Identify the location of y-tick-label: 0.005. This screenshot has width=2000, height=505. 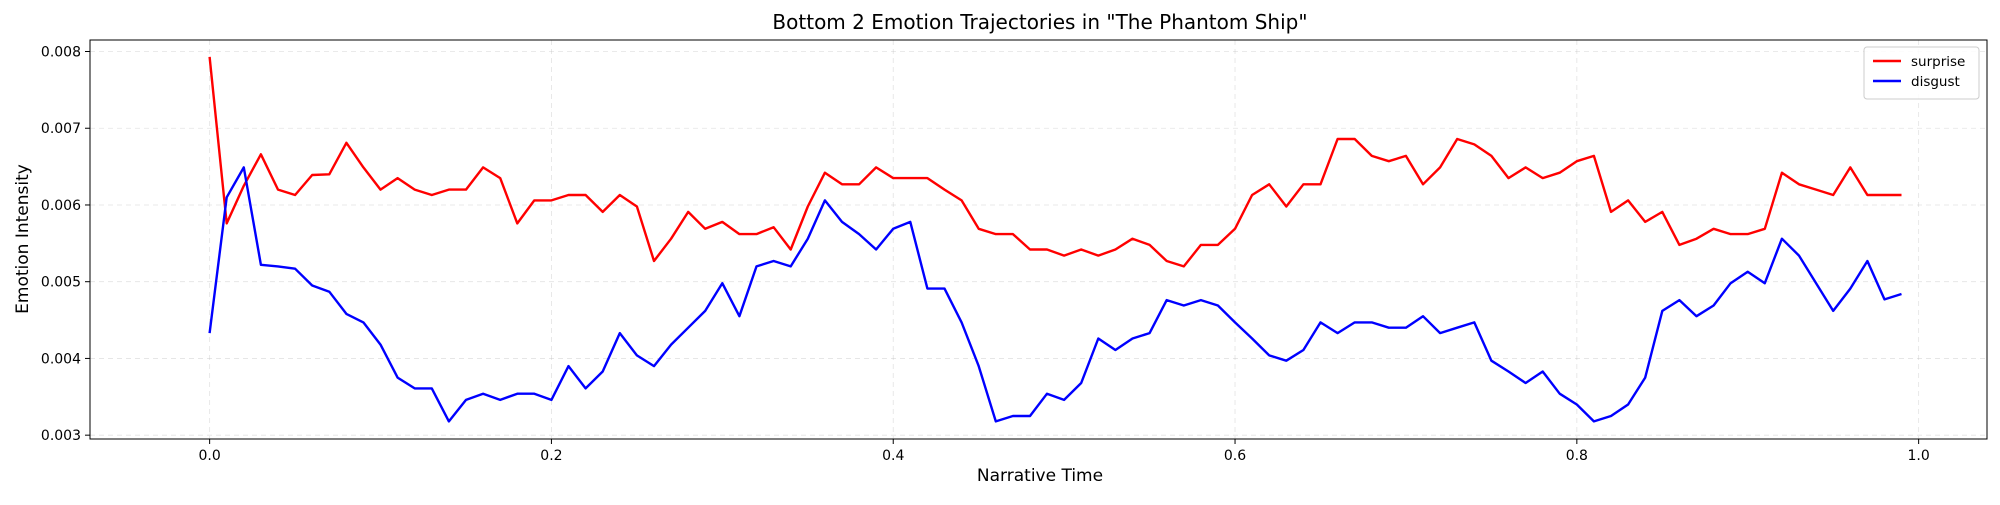
(61, 283).